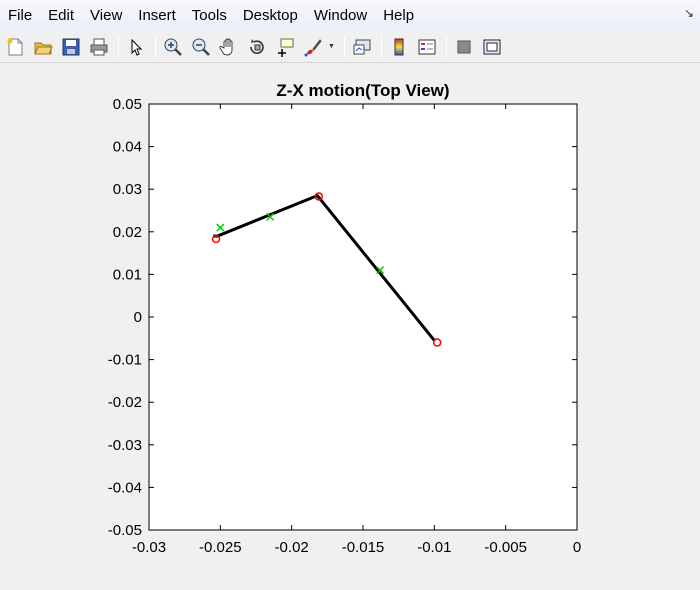 The height and width of the screenshot is (590, 700). What do you see at coordinates (257, 47) in the screenshot?
I see `rotate-3d-icon` at bounding box center [257, 47].